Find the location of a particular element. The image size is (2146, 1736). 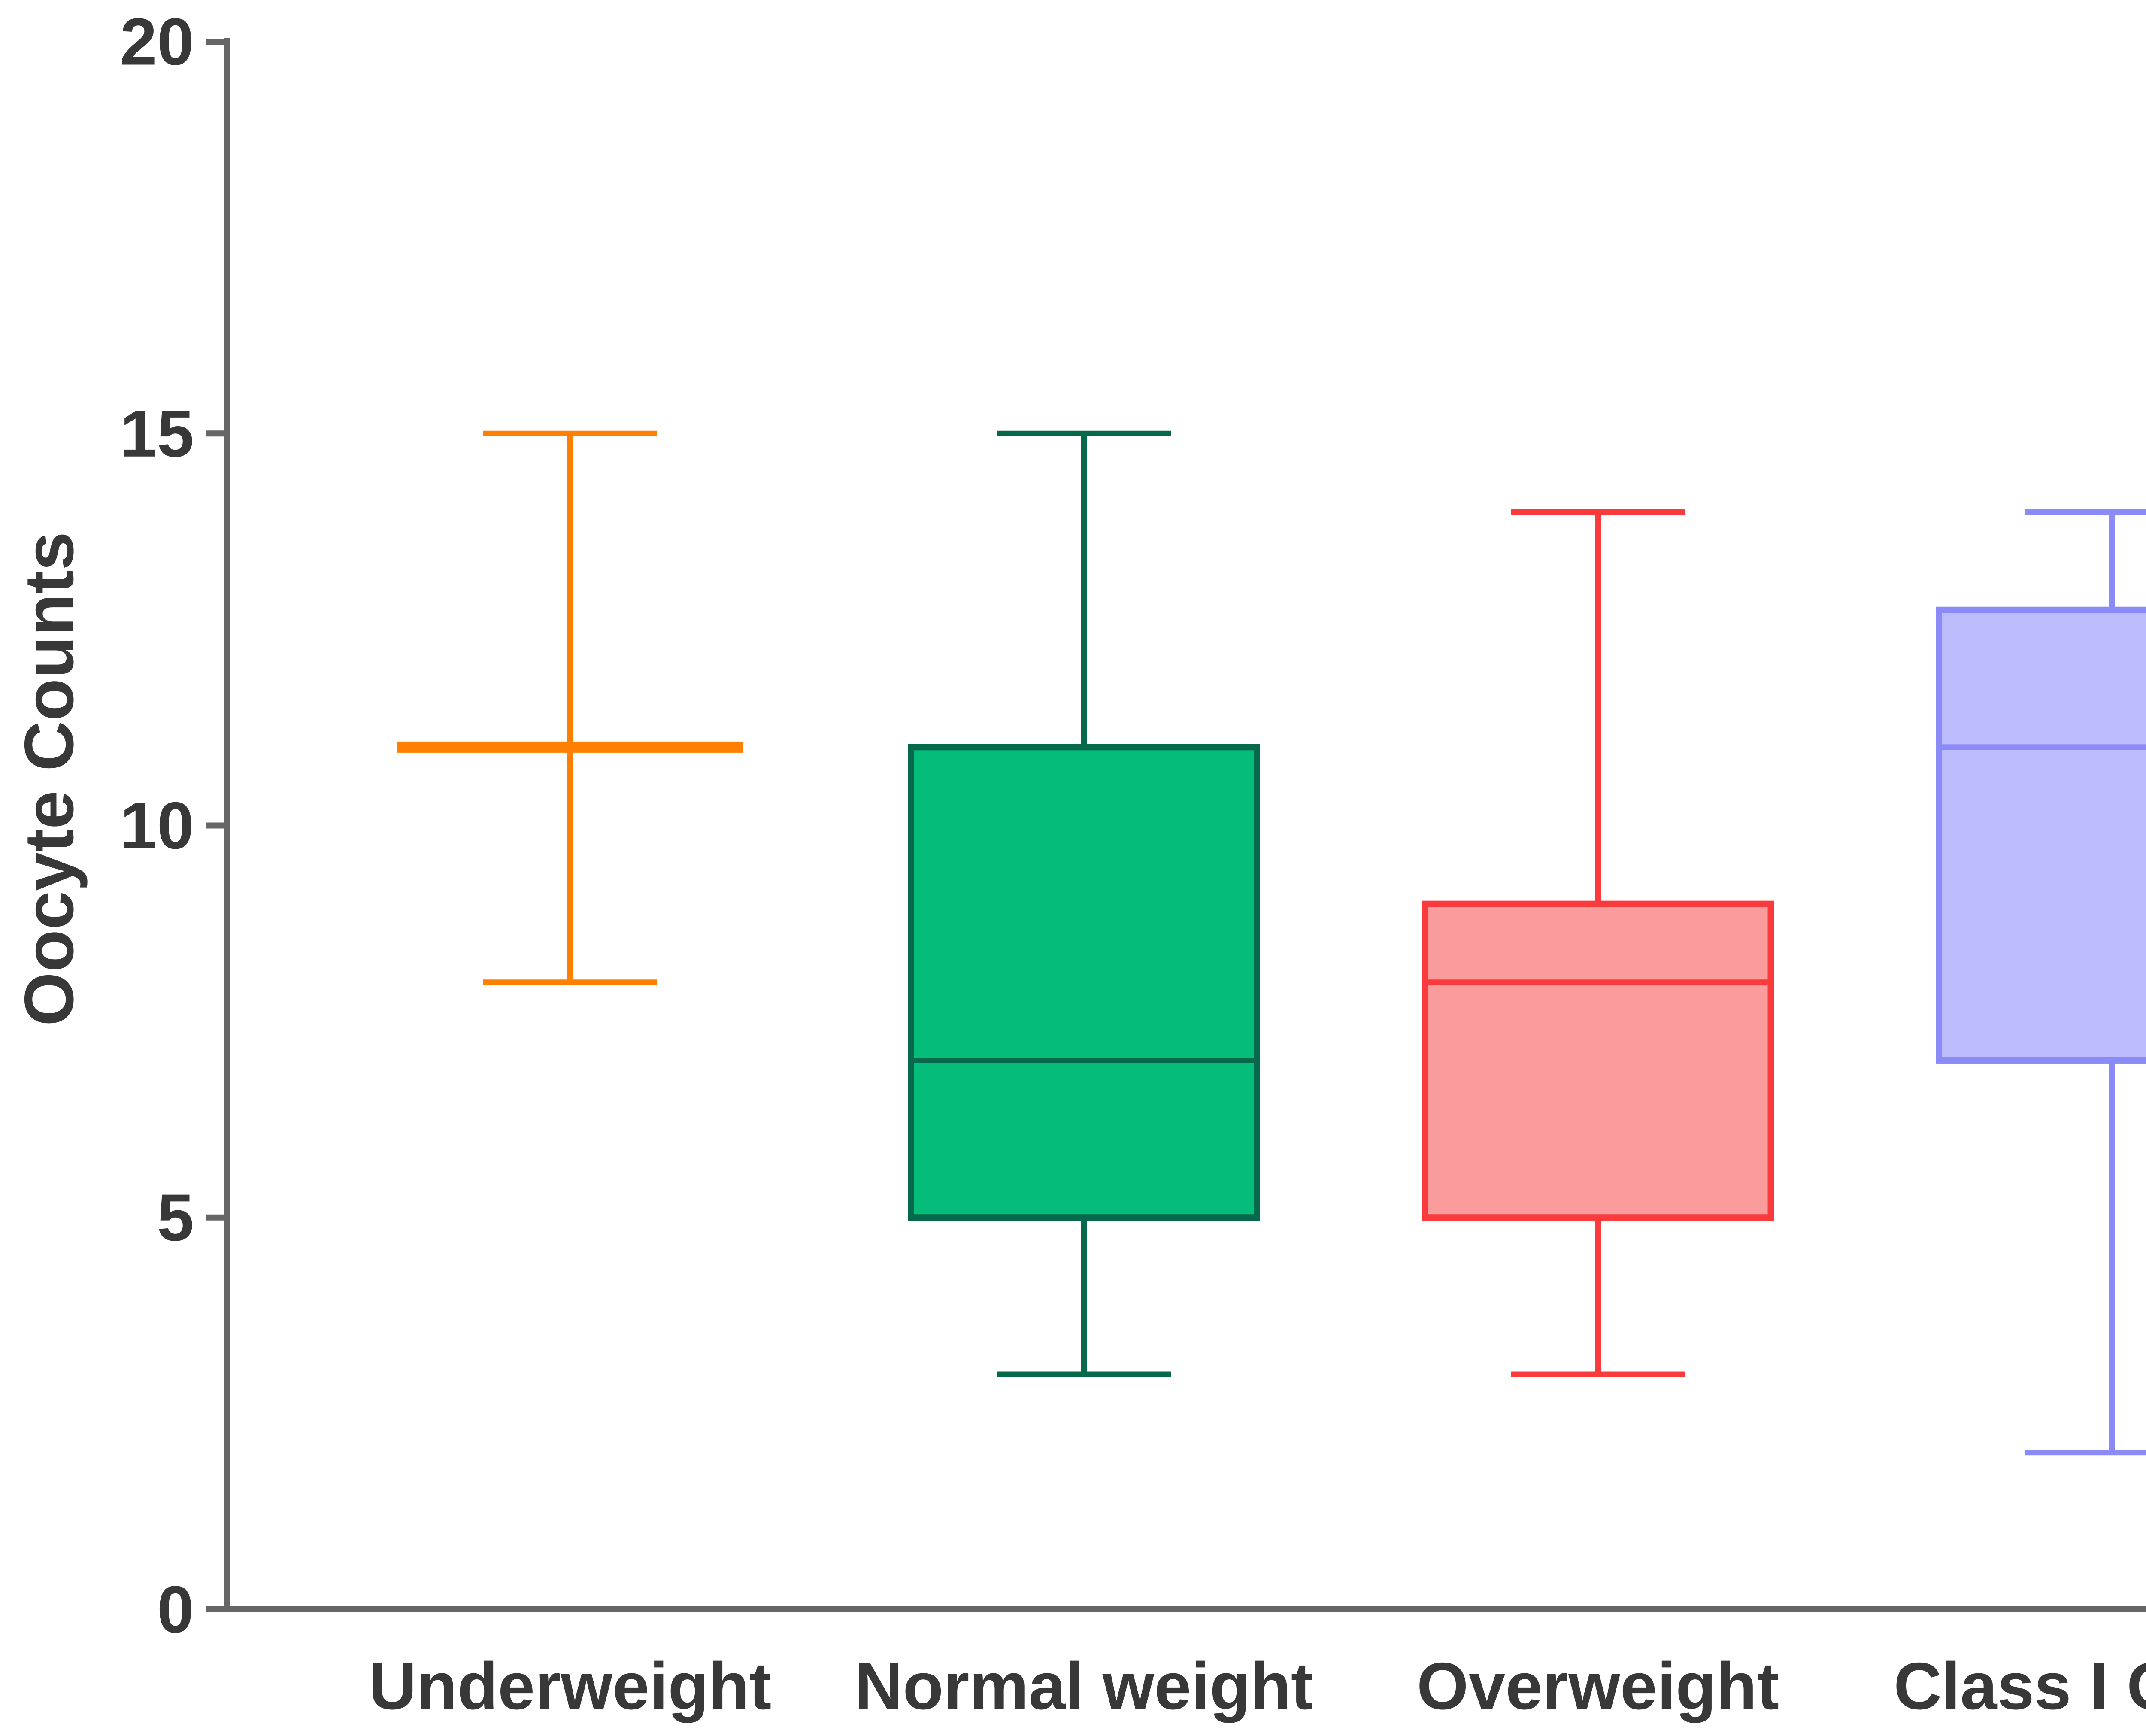

overweight-iqr-box is located at coordinates (1598, 1060).